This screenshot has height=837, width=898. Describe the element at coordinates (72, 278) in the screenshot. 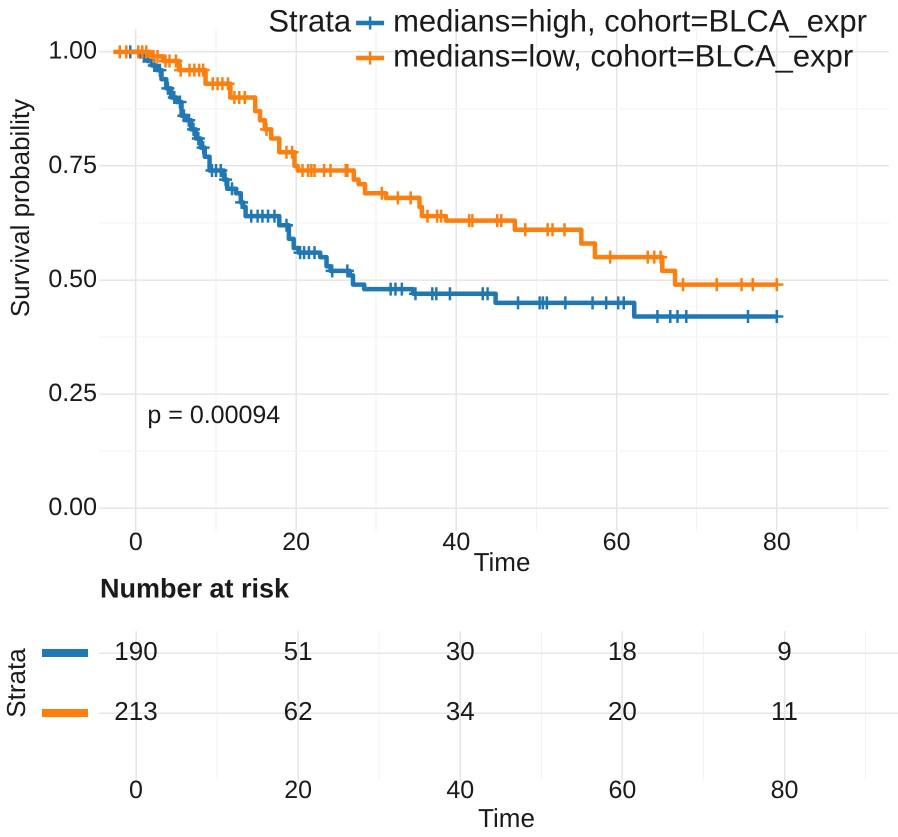

I see `y-tick-label: 0.50` at that location.